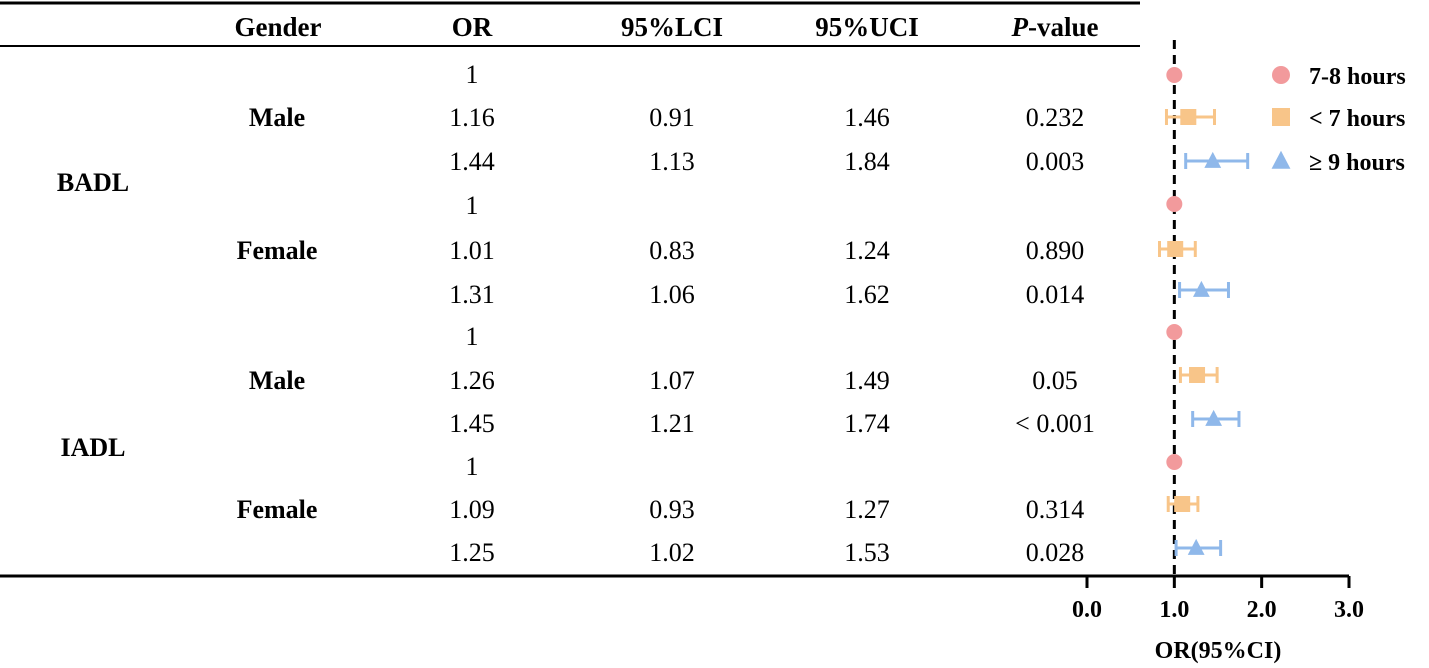 The image size is (1429, 668). What do you see at coordinates (472, 250) in the screenshot?
I see `table-cell-or: 1.01` at bounding box center [472, 250].